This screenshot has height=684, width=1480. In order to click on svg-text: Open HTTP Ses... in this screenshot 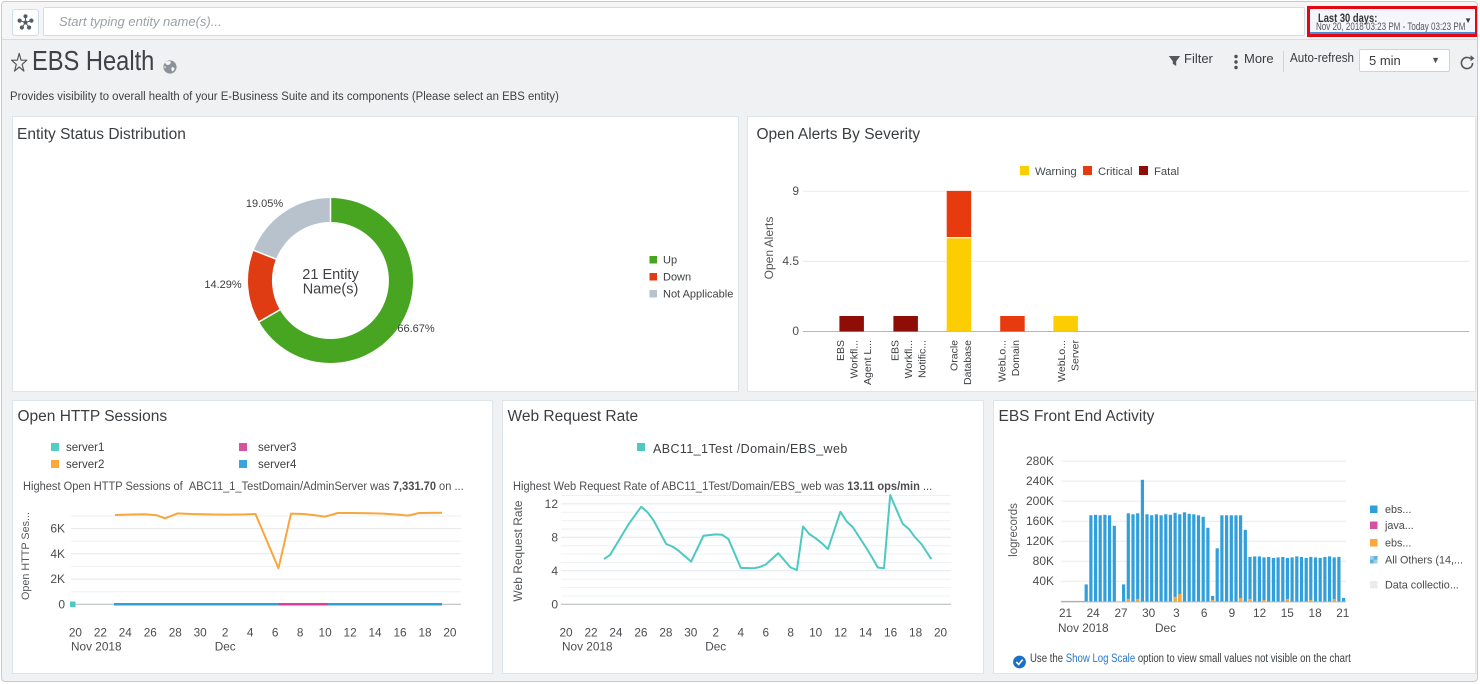, I will do `click(26, 556)`.